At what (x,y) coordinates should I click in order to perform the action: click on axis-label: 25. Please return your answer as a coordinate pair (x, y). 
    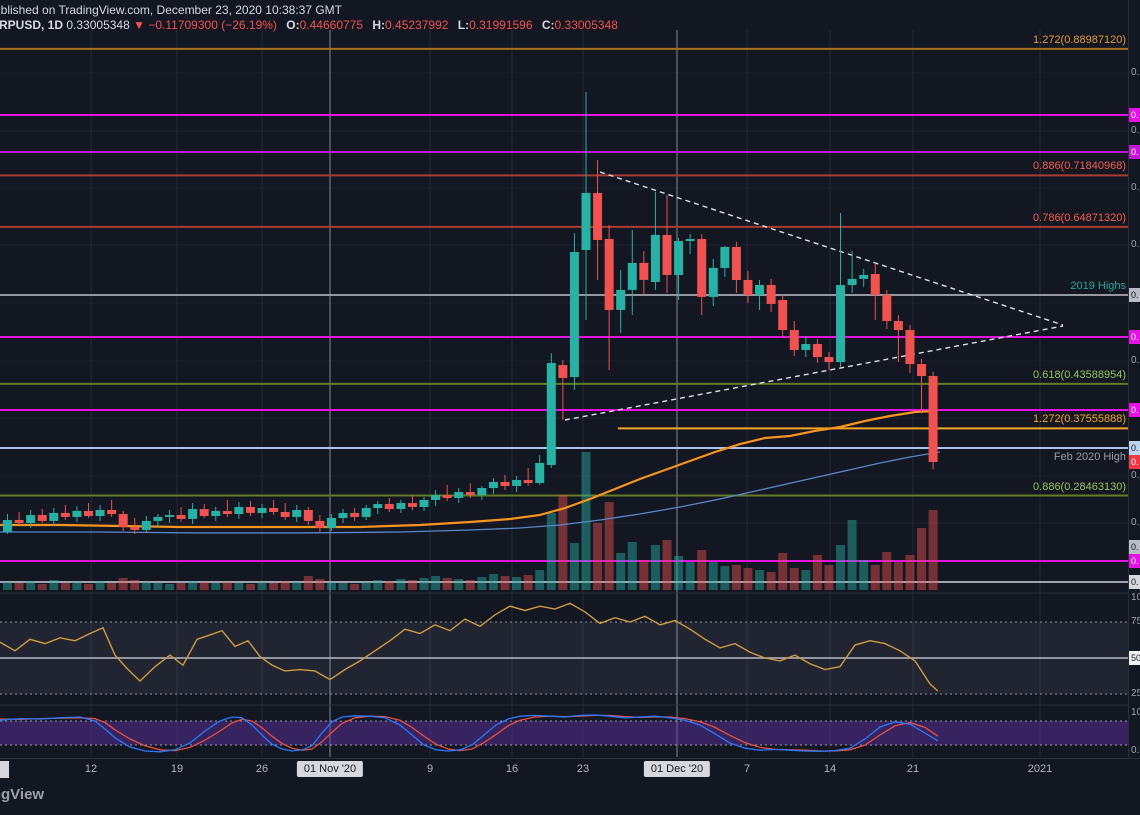
    Looking at the image, I should click on (1135, 693).